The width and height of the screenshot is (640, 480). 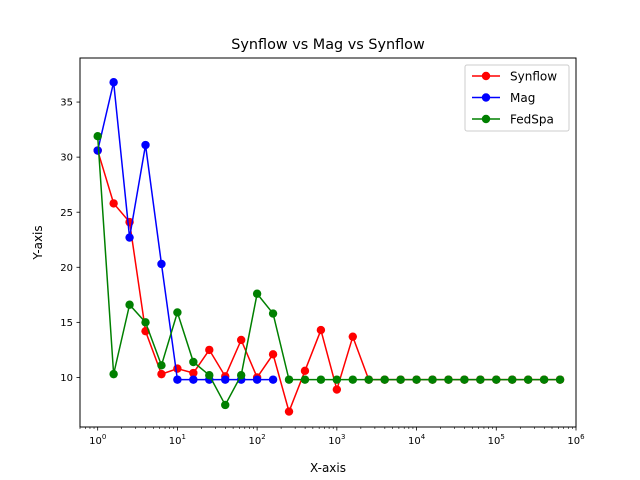 I want to click on y-tick-label: 30, so click(x=66, y=158).